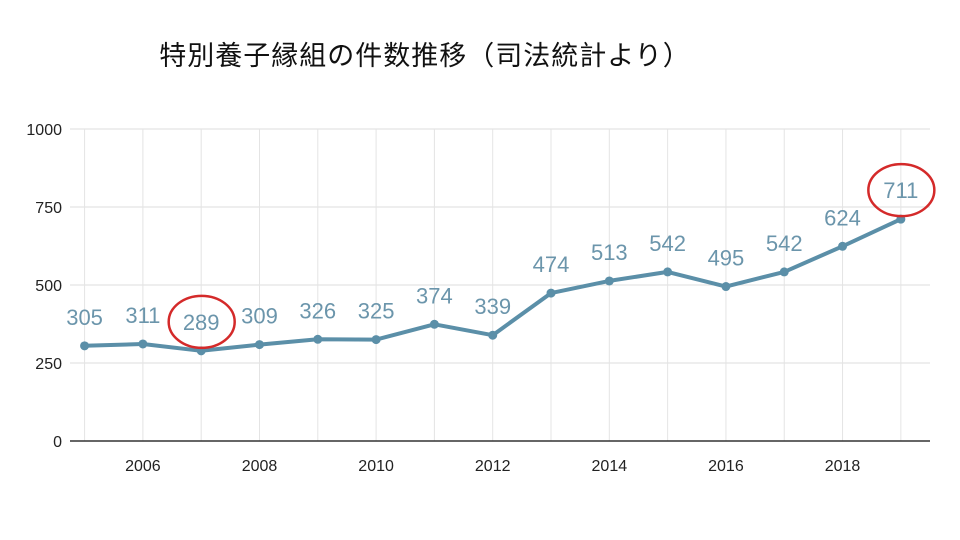 Image resolution: width=960 pixels, height=540 pixels. What do you see at coordinates (376, 311) in the screenshot?
I see `data-label: 325` at bounding box center [376, 311].